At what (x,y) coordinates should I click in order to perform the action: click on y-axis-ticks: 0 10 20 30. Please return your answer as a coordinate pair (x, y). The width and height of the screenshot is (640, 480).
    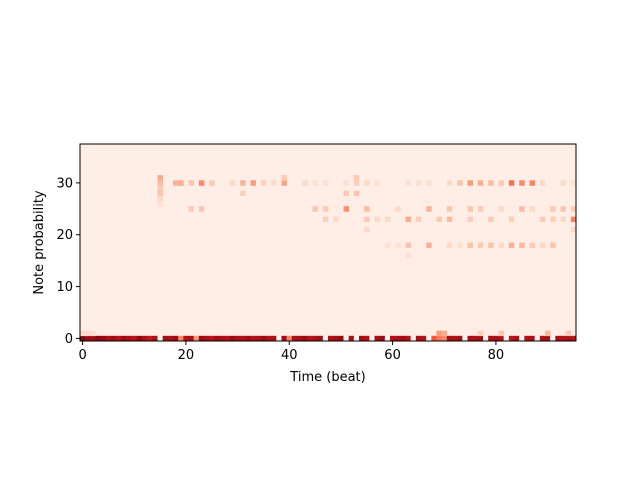
    Looking at the image, I should click on (68, 261).